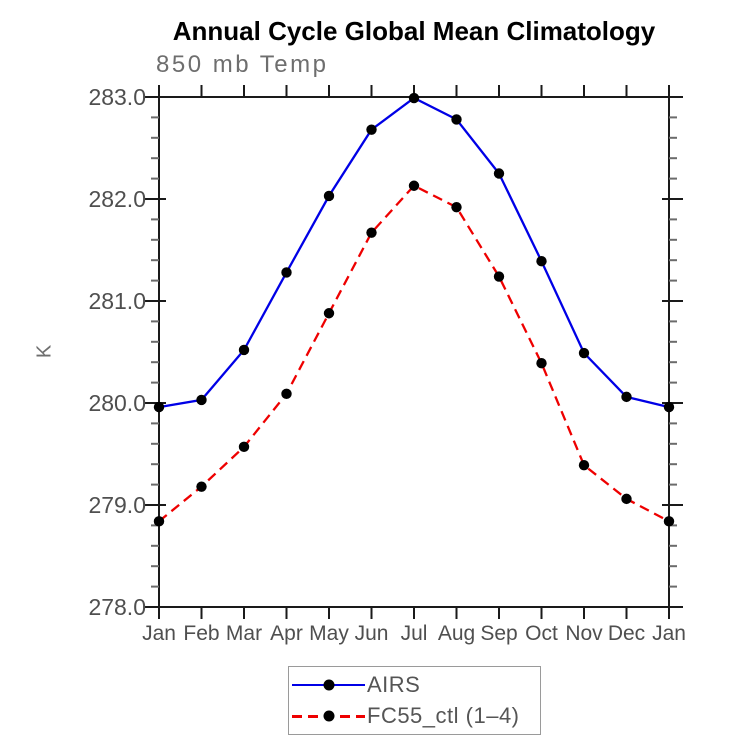 Image resolution: width=733 pixels, height=741 pixels. I want to click on fc55-line-sample, so click(328, 716).